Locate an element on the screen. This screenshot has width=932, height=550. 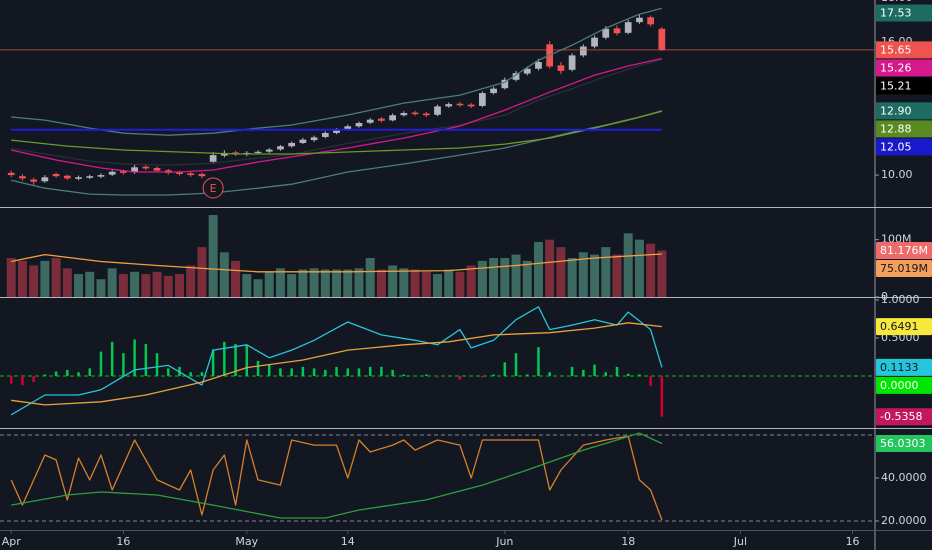
price-badge-label: 81.176M is located at coordinates (904, 250).